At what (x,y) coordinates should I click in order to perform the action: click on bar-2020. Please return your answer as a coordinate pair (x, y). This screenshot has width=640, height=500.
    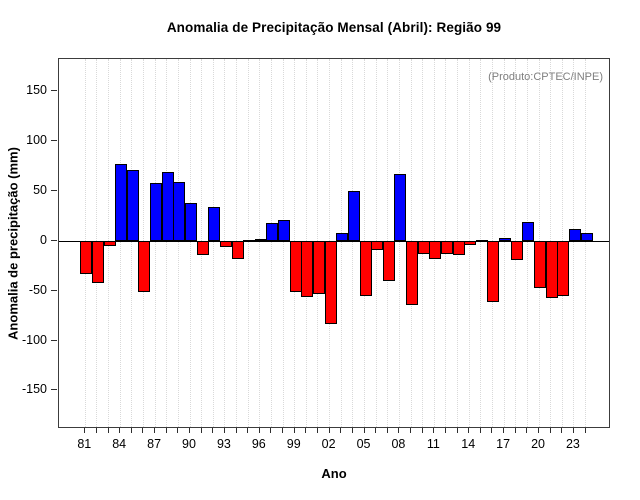
    Looking at the image, I should click on (540, 264).